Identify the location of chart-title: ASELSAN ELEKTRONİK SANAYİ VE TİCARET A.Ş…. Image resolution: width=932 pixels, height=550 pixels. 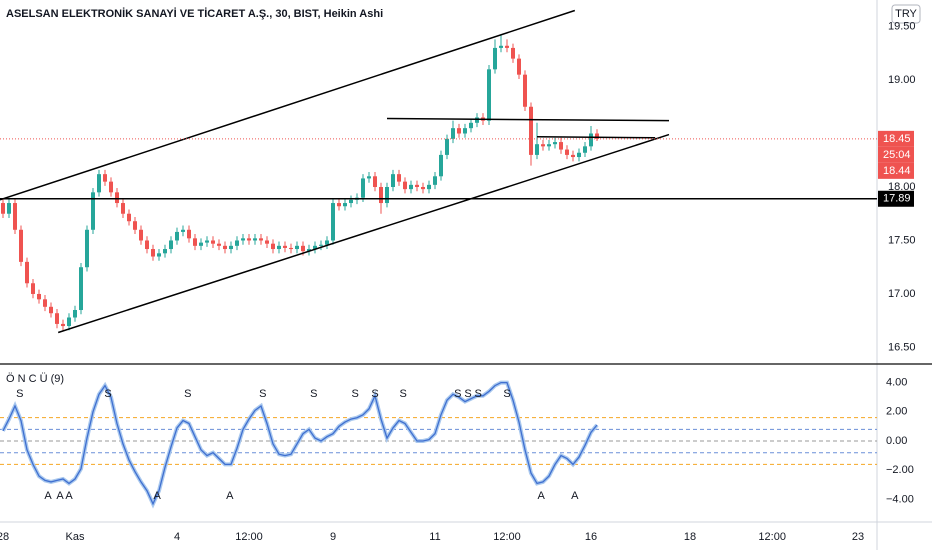
(194, 13).